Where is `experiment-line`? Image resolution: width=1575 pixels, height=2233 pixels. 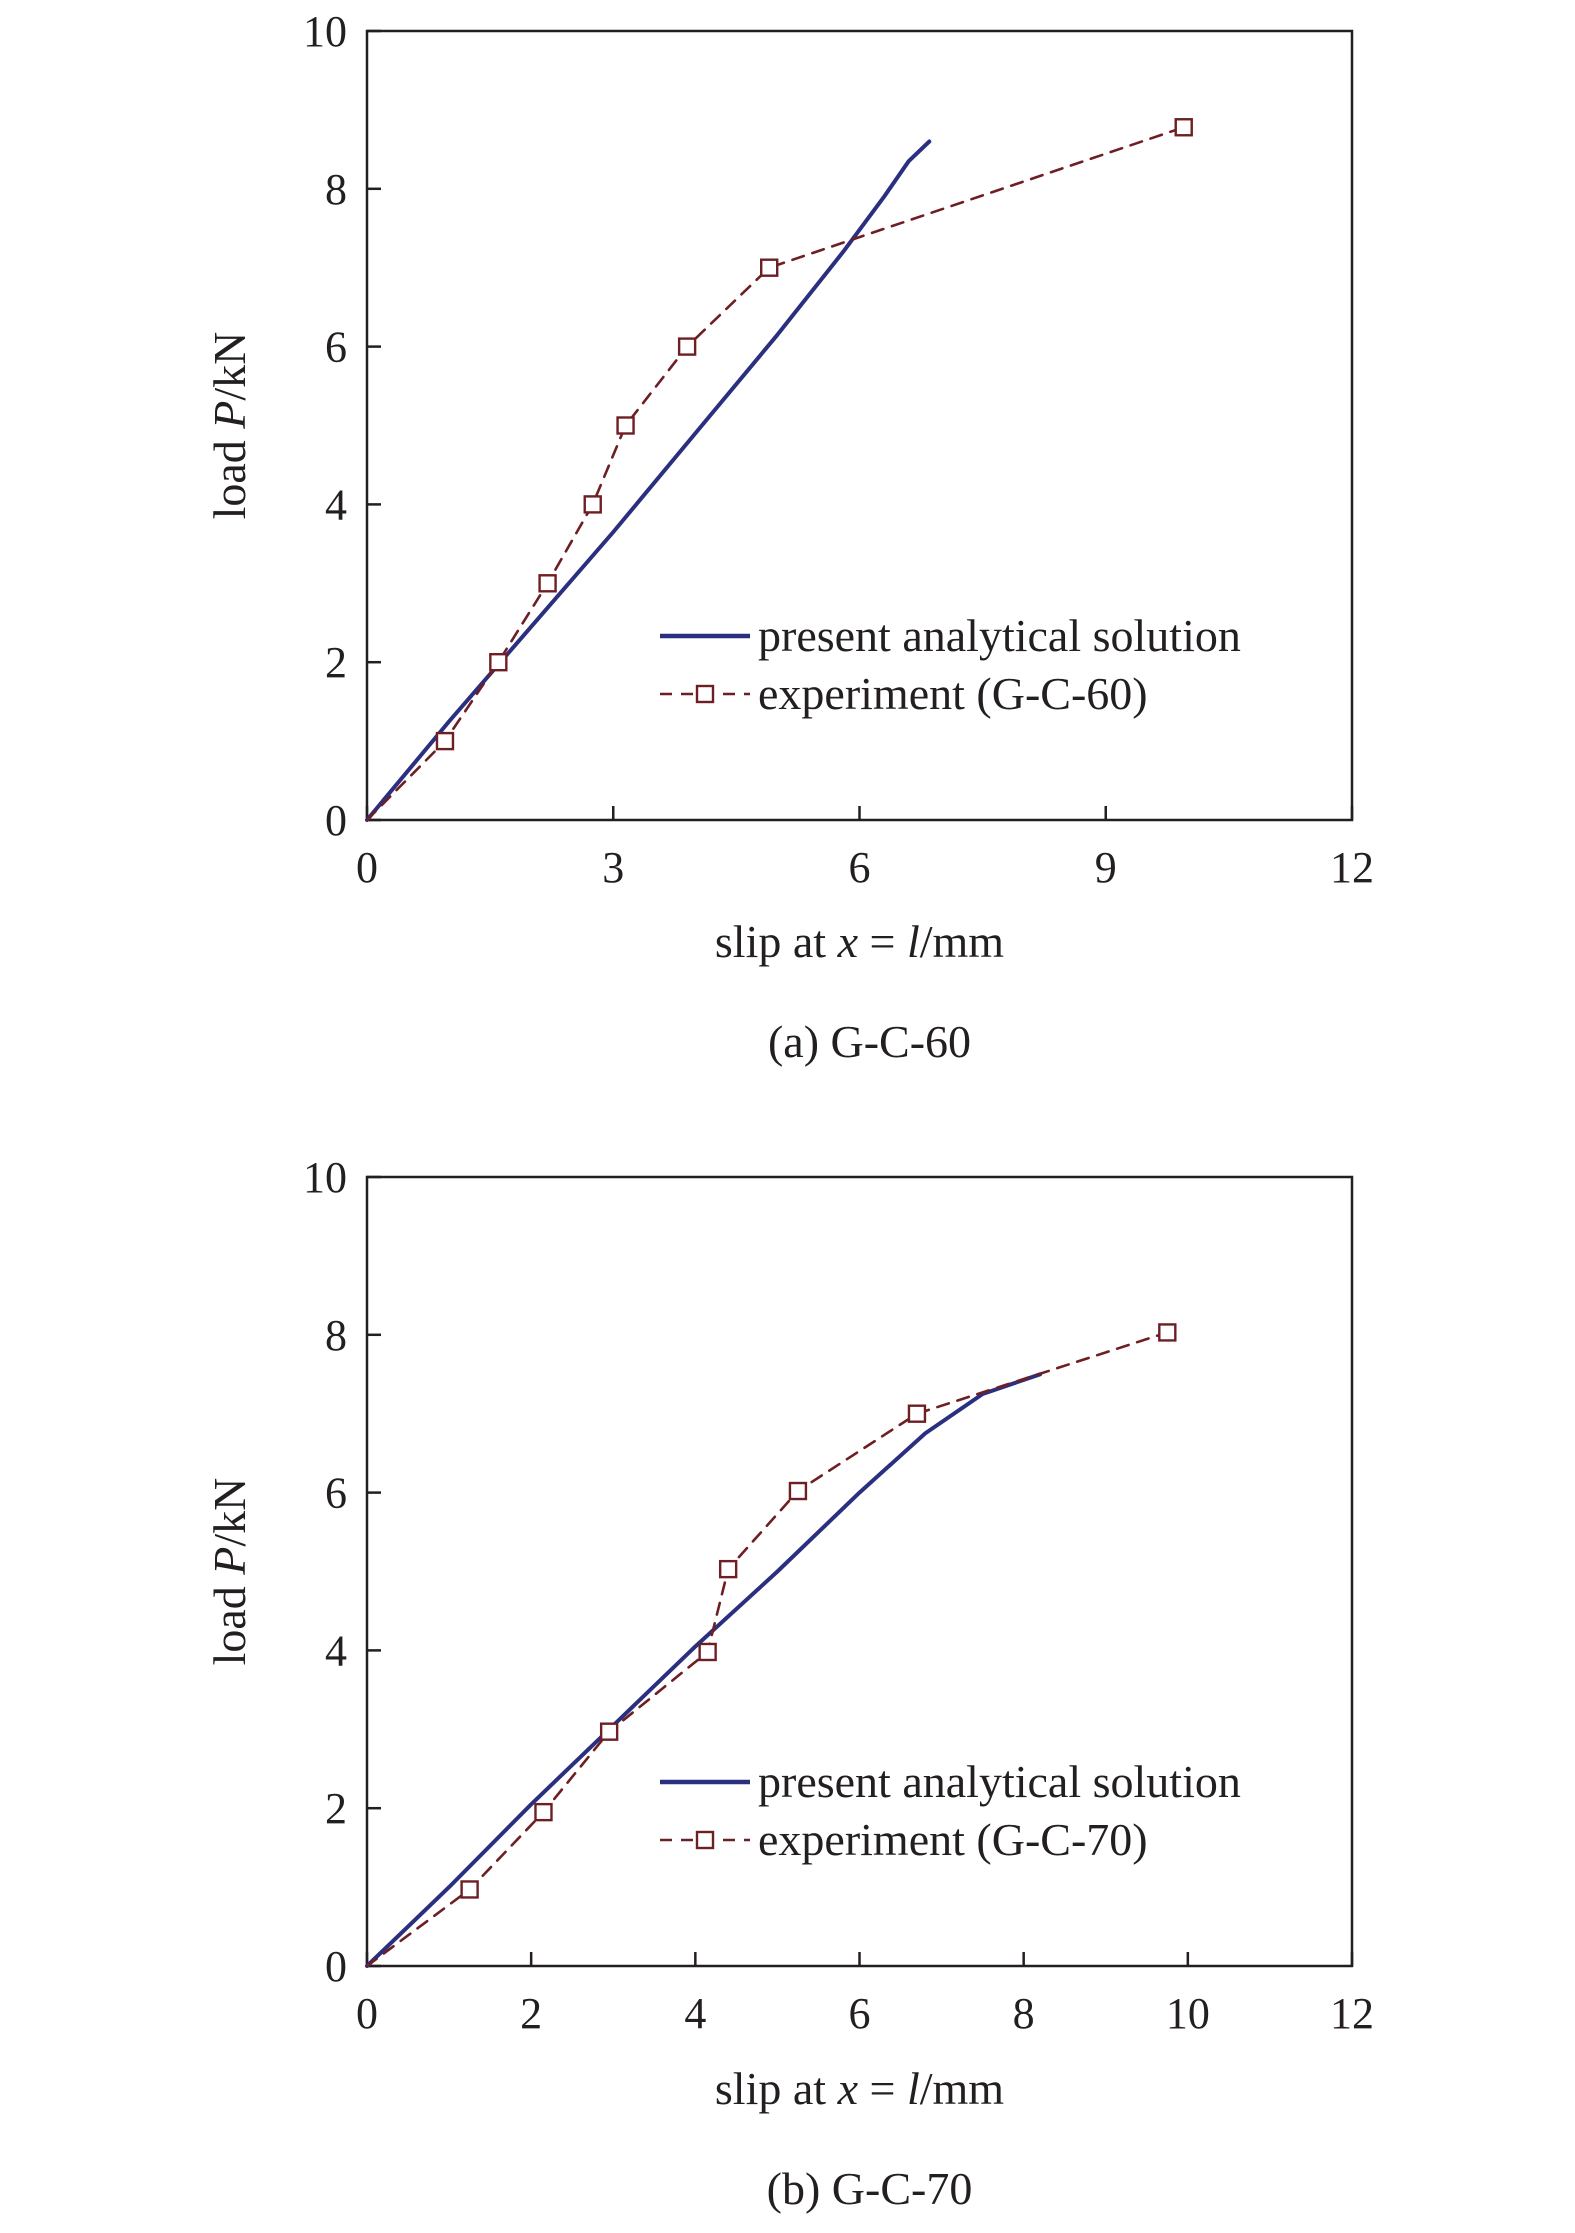 experiment-line is located at coordinates (767, 1649).